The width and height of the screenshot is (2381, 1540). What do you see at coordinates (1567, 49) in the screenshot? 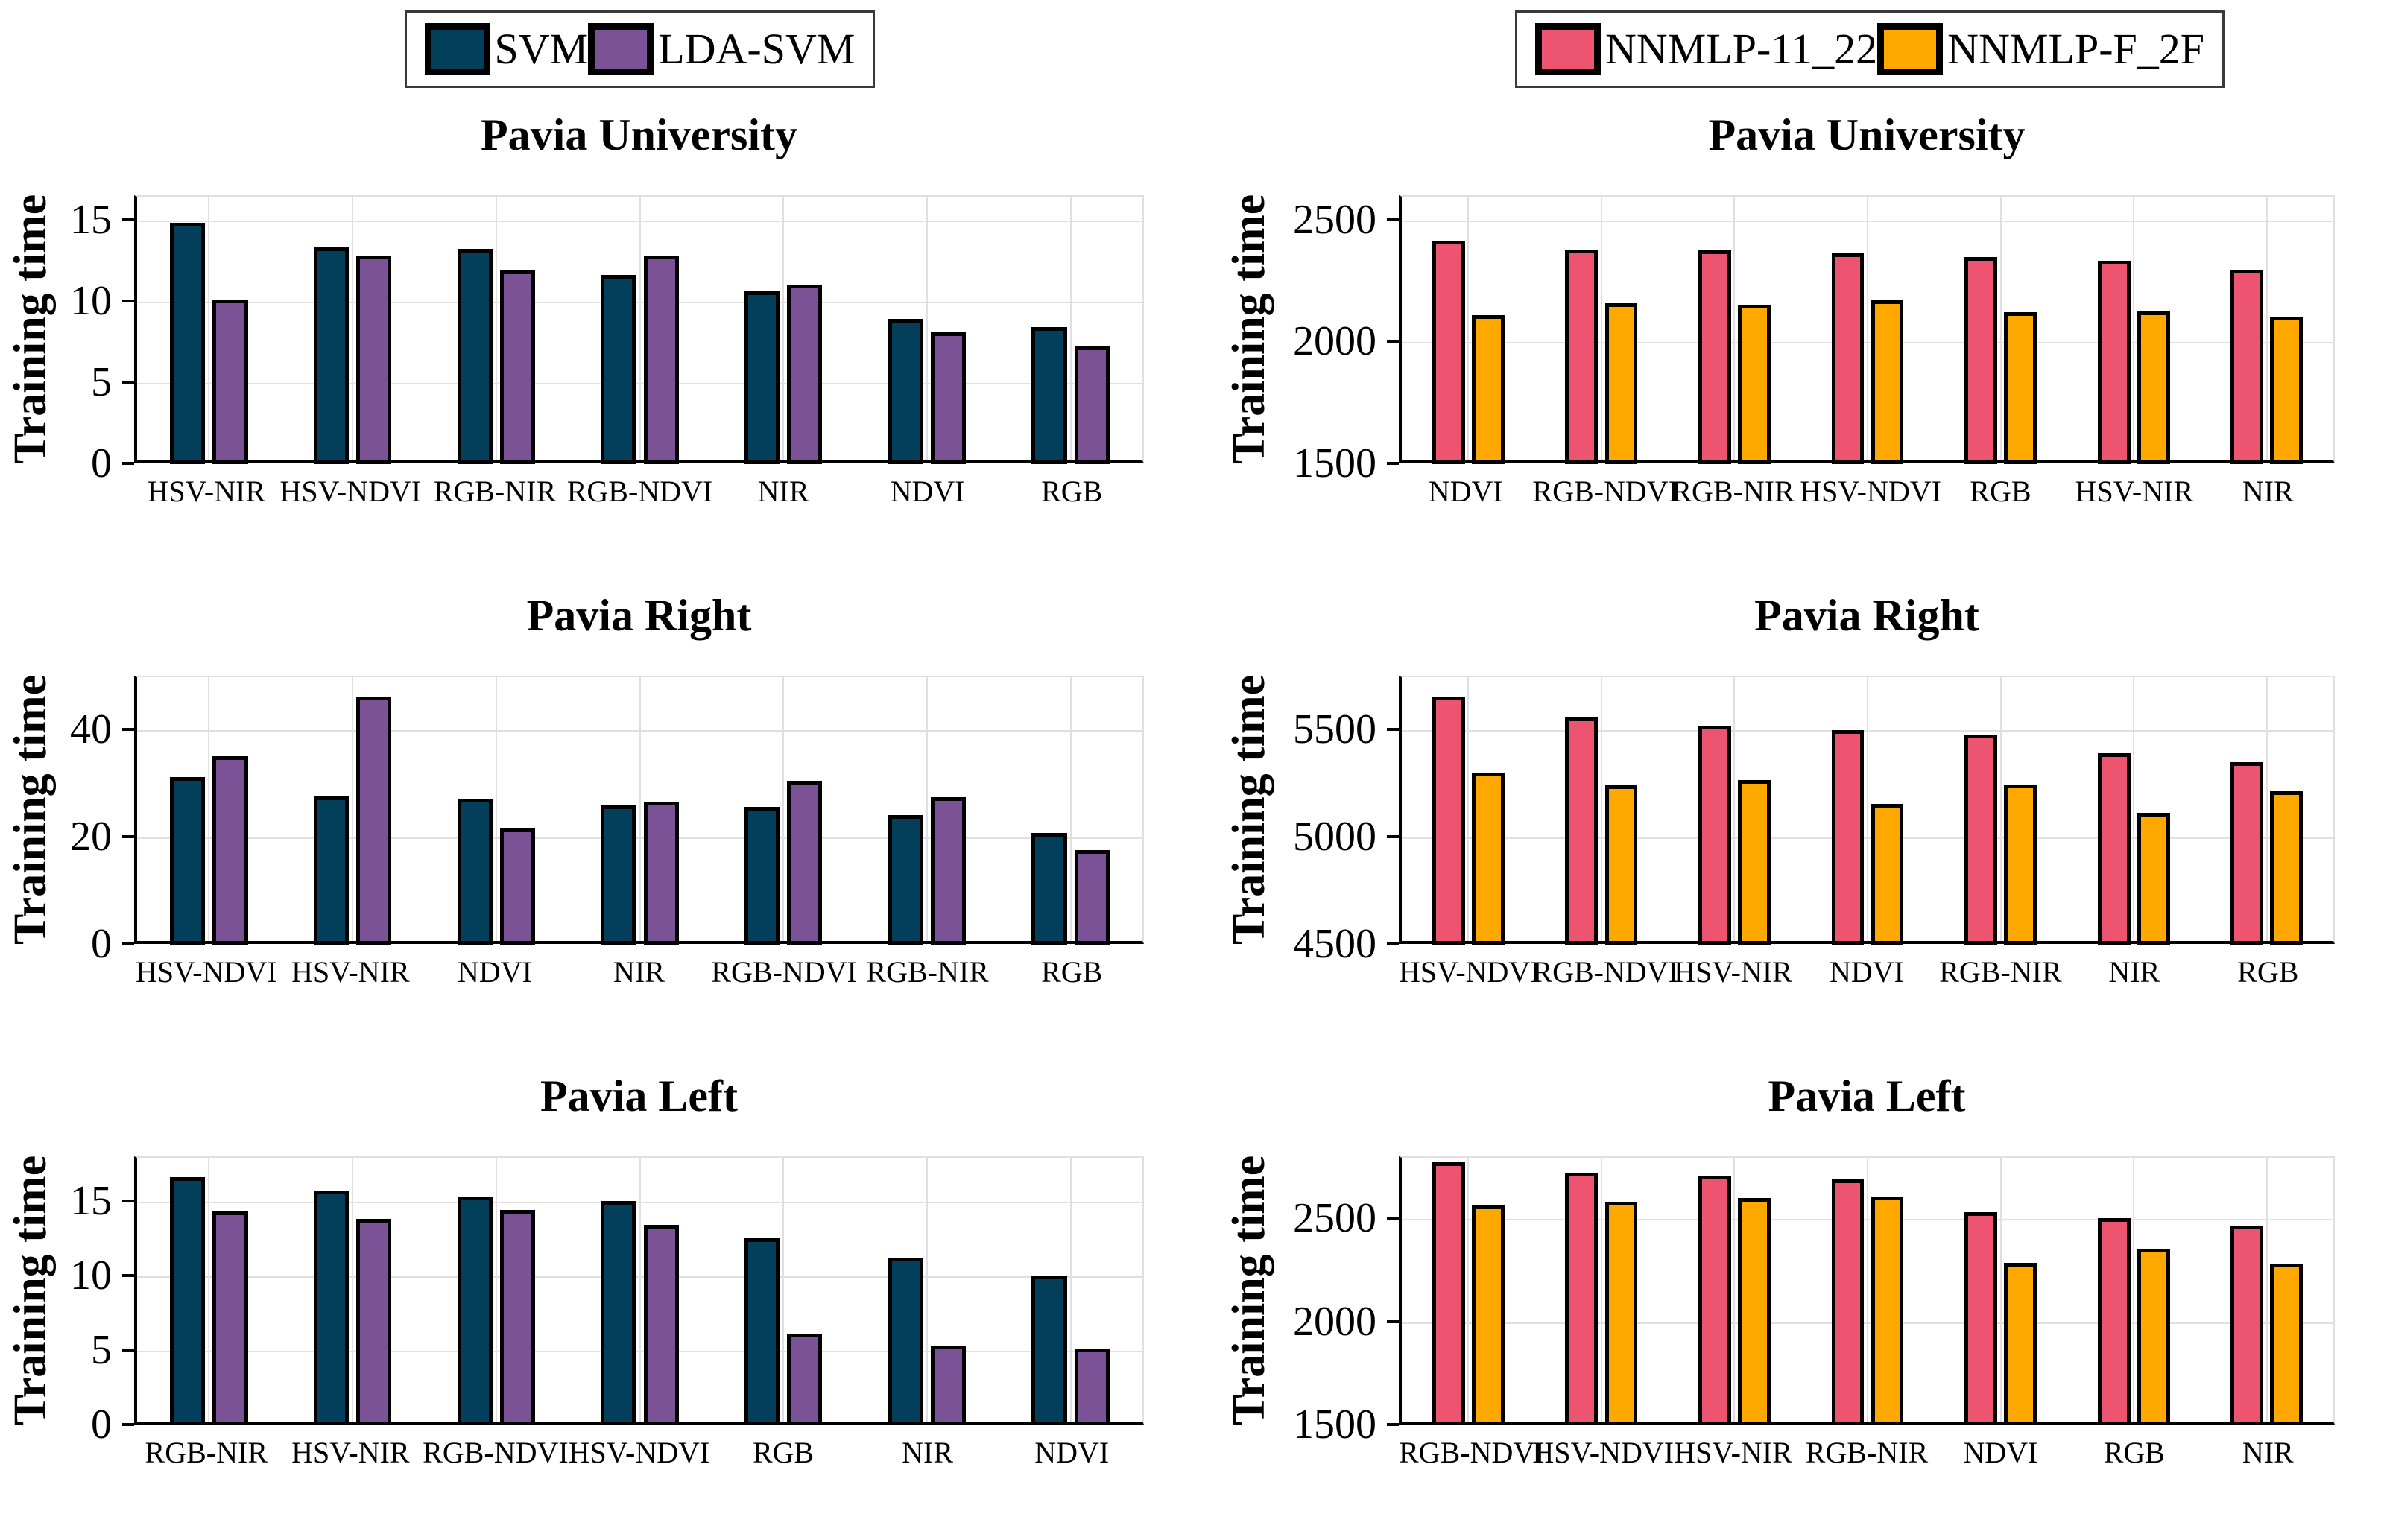
I see `legend-swatch-nnmlp-11-22-icon` at bounding box center [1567, 49].